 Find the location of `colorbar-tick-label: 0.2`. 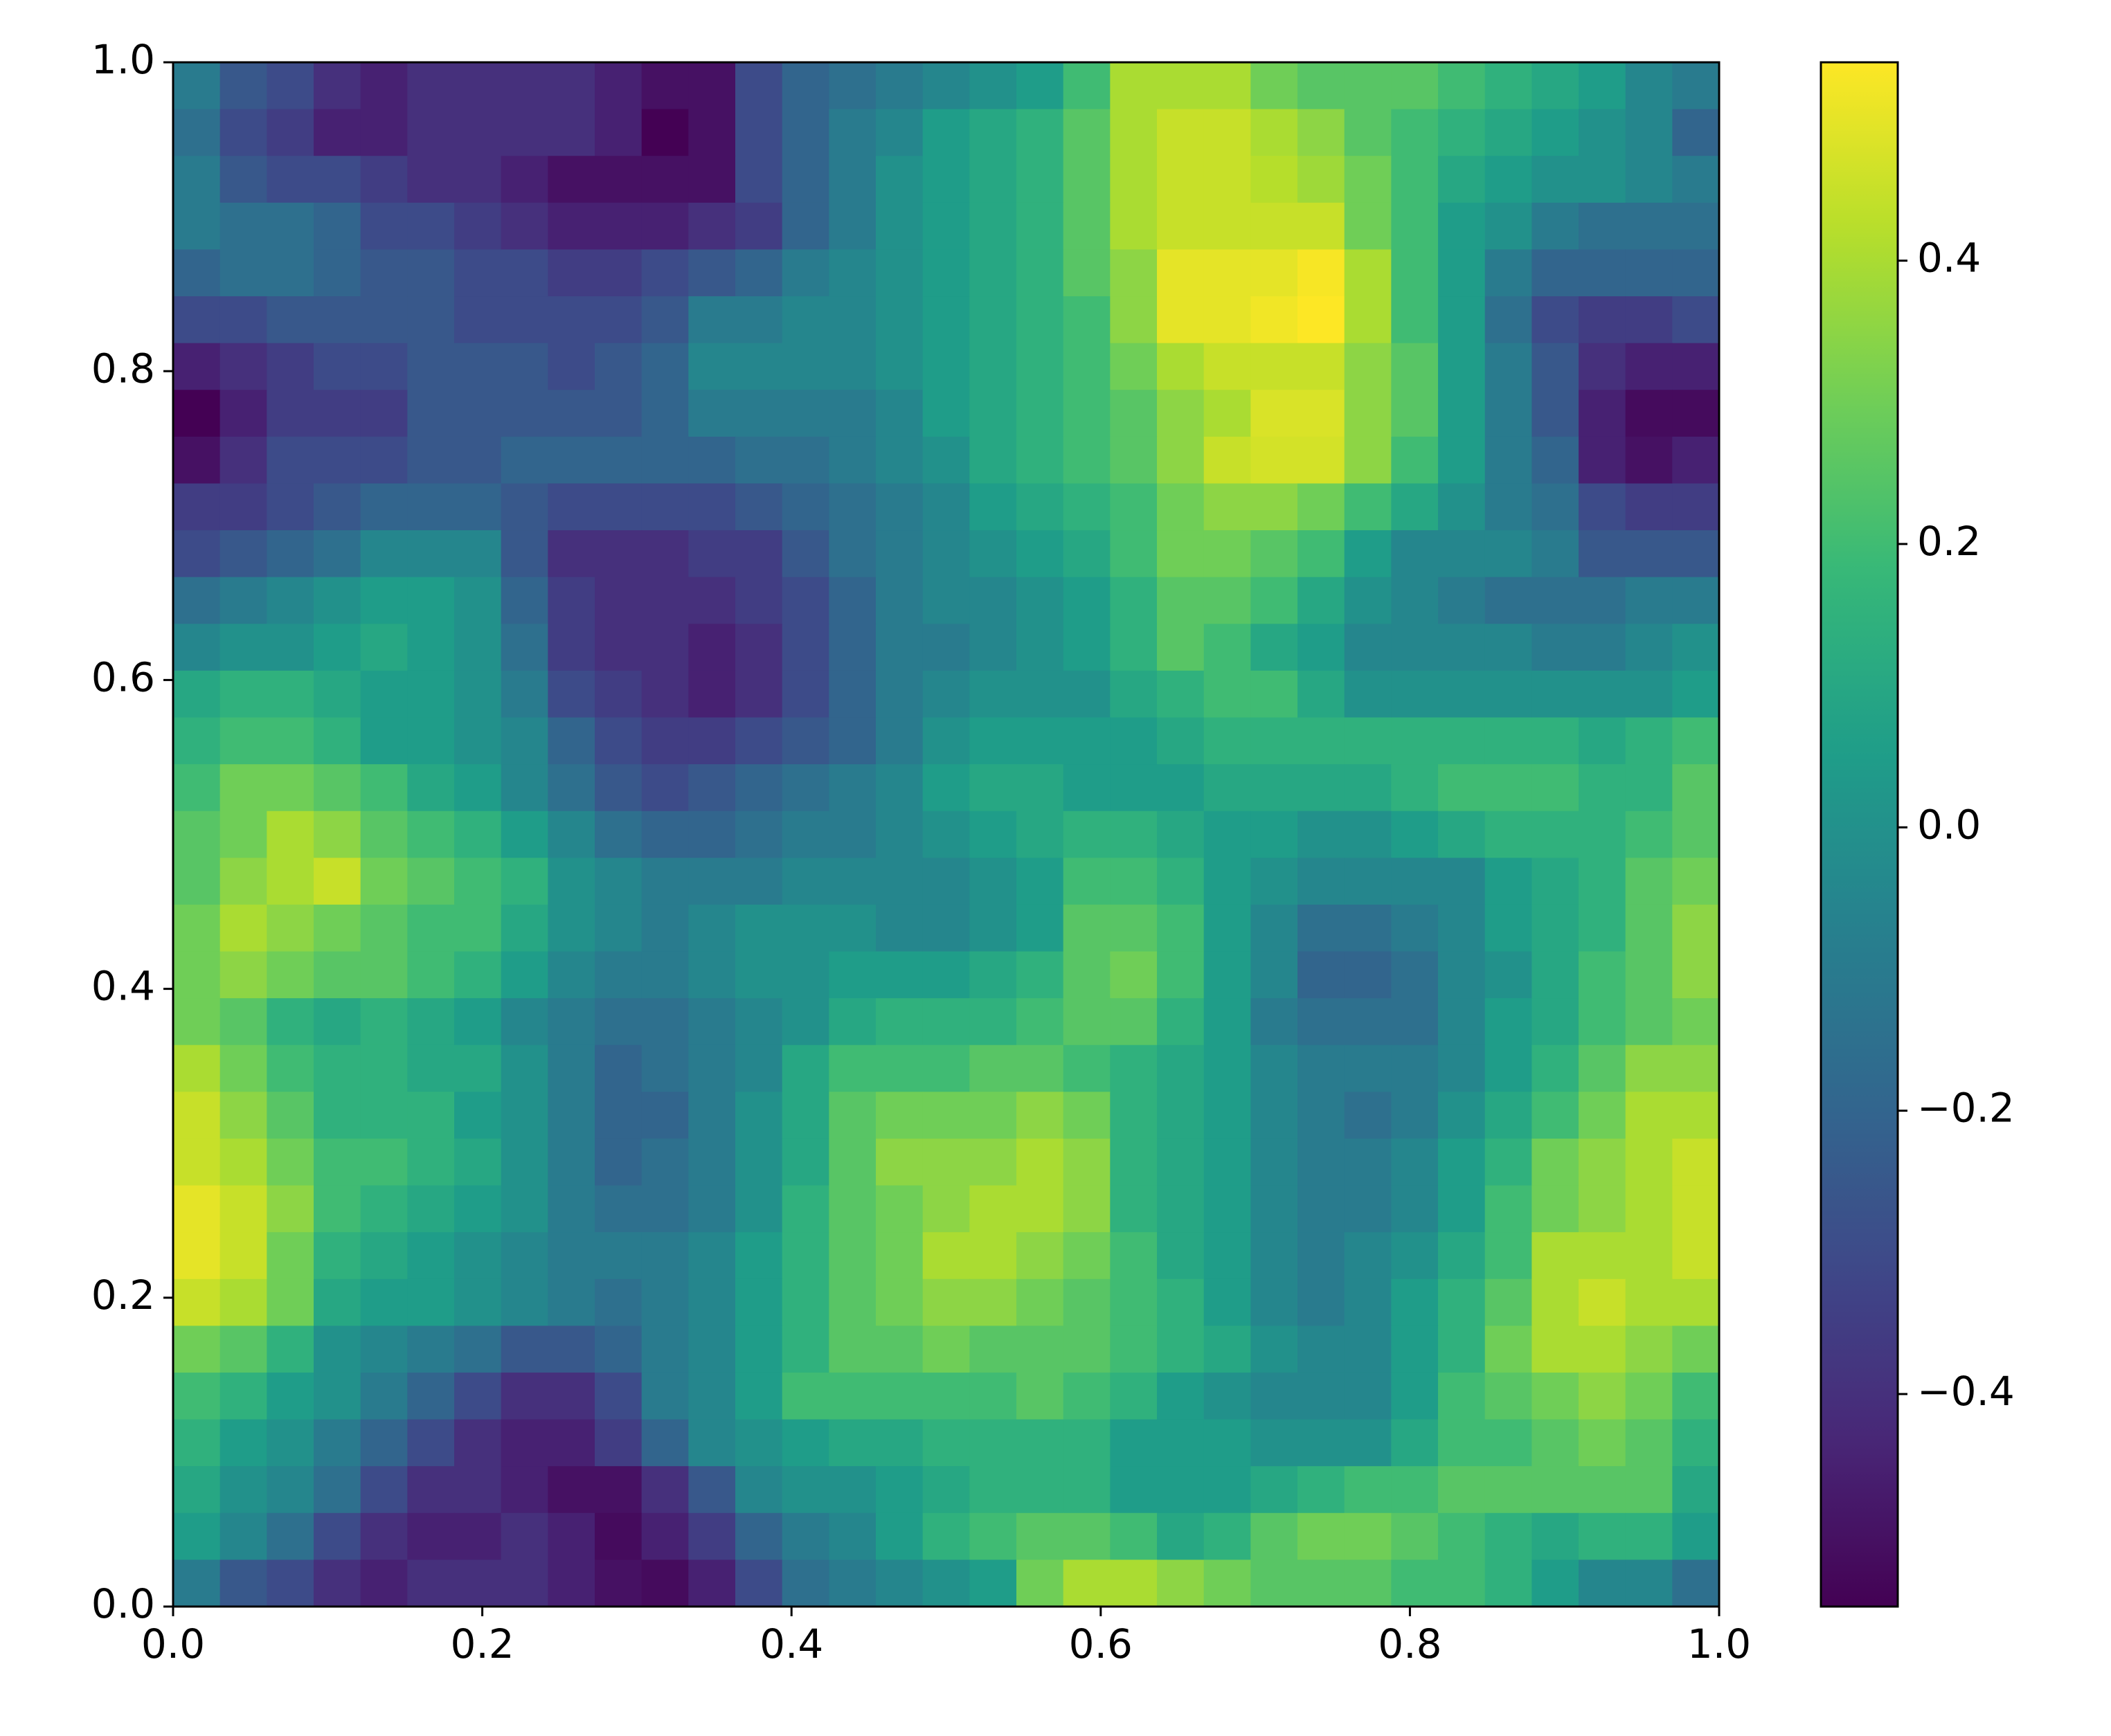

colorbar-tick-label: 0.2 is located at coordinates (1949, 541).